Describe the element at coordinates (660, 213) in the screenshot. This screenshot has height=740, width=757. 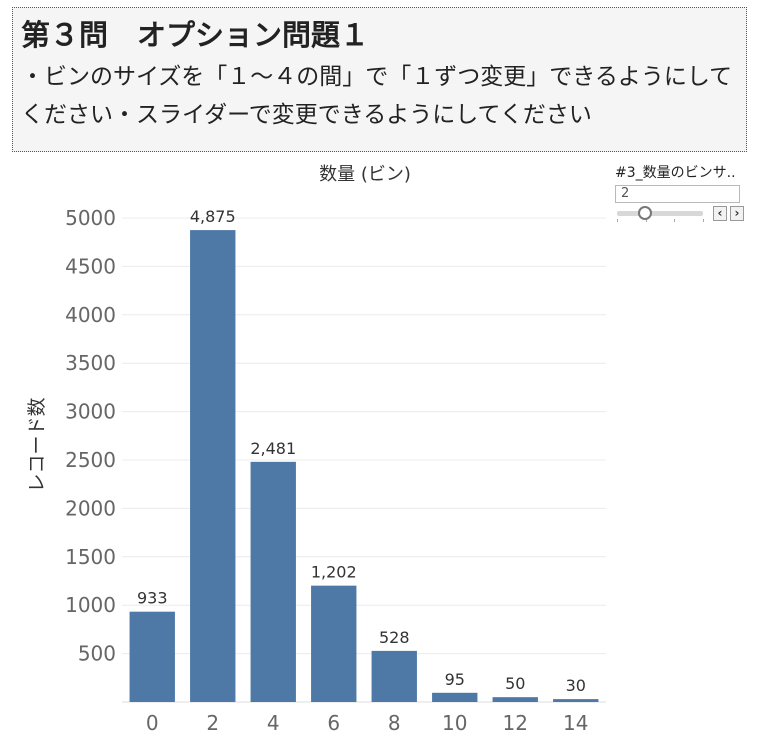
I see `slider-track` at that location.